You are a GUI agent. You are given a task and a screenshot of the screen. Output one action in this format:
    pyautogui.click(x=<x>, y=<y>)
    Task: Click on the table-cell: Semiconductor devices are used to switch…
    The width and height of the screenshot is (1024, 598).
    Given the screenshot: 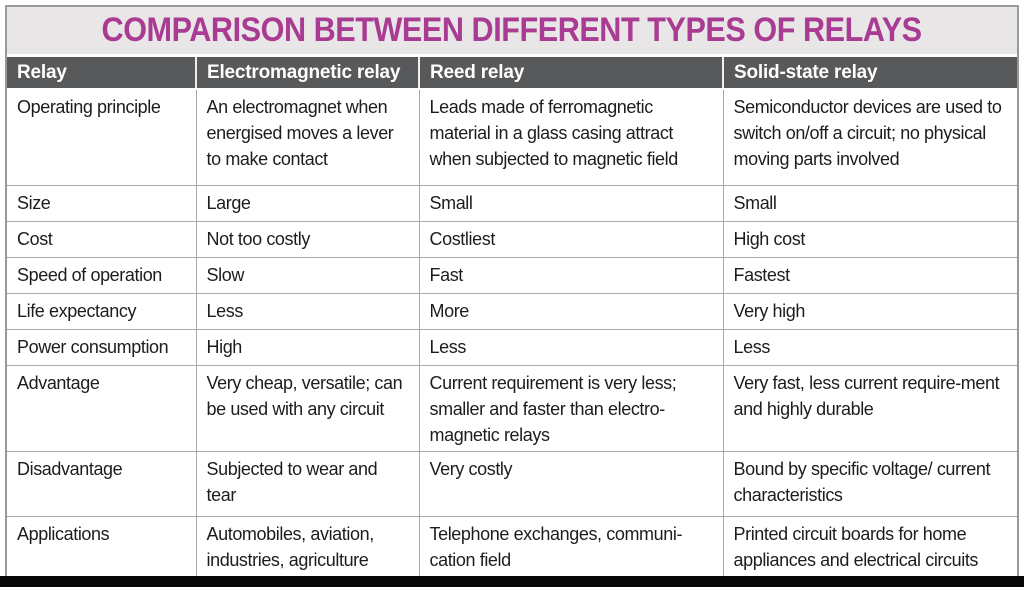 What is the action you would take?
    pyautogui.click(x=869, y=137)
    